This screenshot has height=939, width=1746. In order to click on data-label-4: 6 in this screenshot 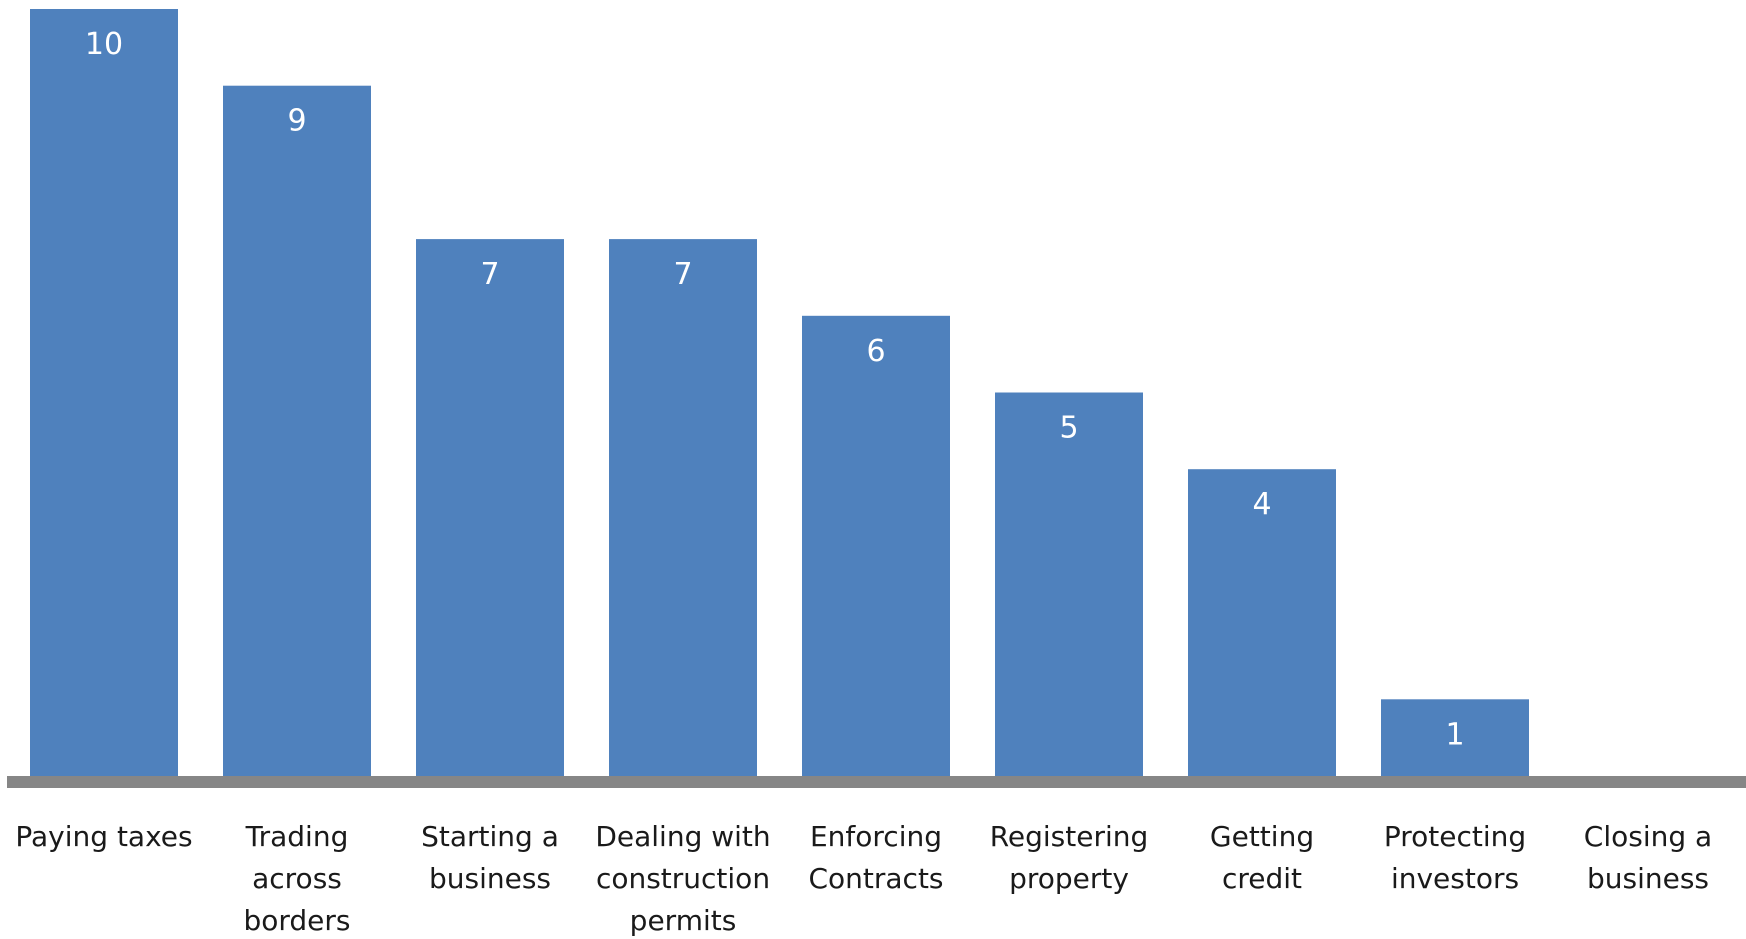, I will do `click(875, 351)`.